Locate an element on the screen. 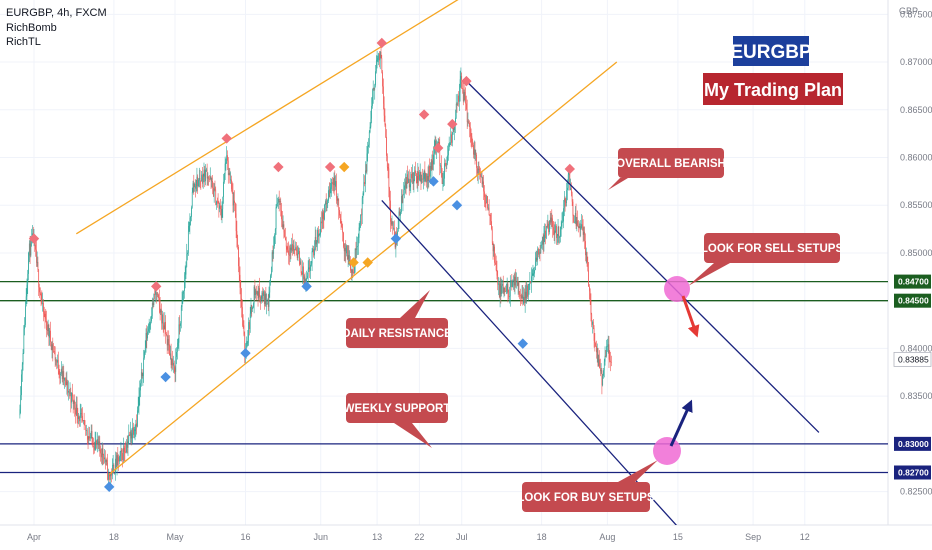  callout-buy-setups: LOOK FOR BUY SETUPS is located at coordinates (587, 486).